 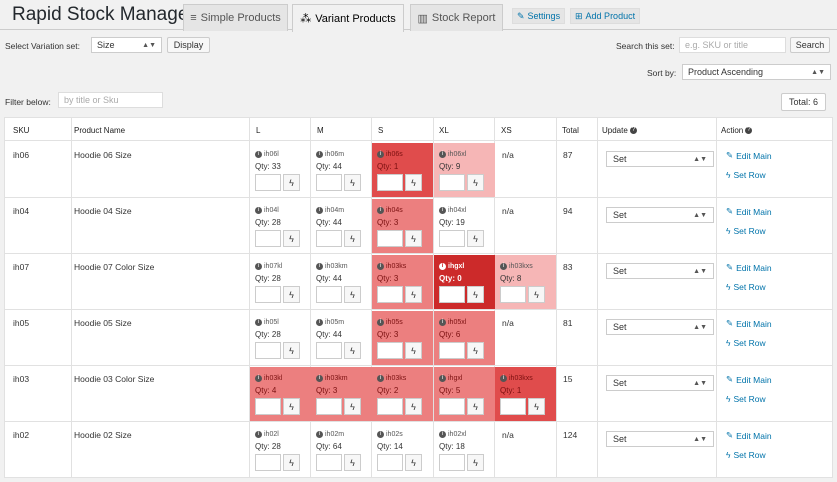 What do you see at coordinates (525, 282) in the screenshot?
I see `variant-cell: i ih03kxs Qty: 8 ϟ` at bounding box center [525, 282].